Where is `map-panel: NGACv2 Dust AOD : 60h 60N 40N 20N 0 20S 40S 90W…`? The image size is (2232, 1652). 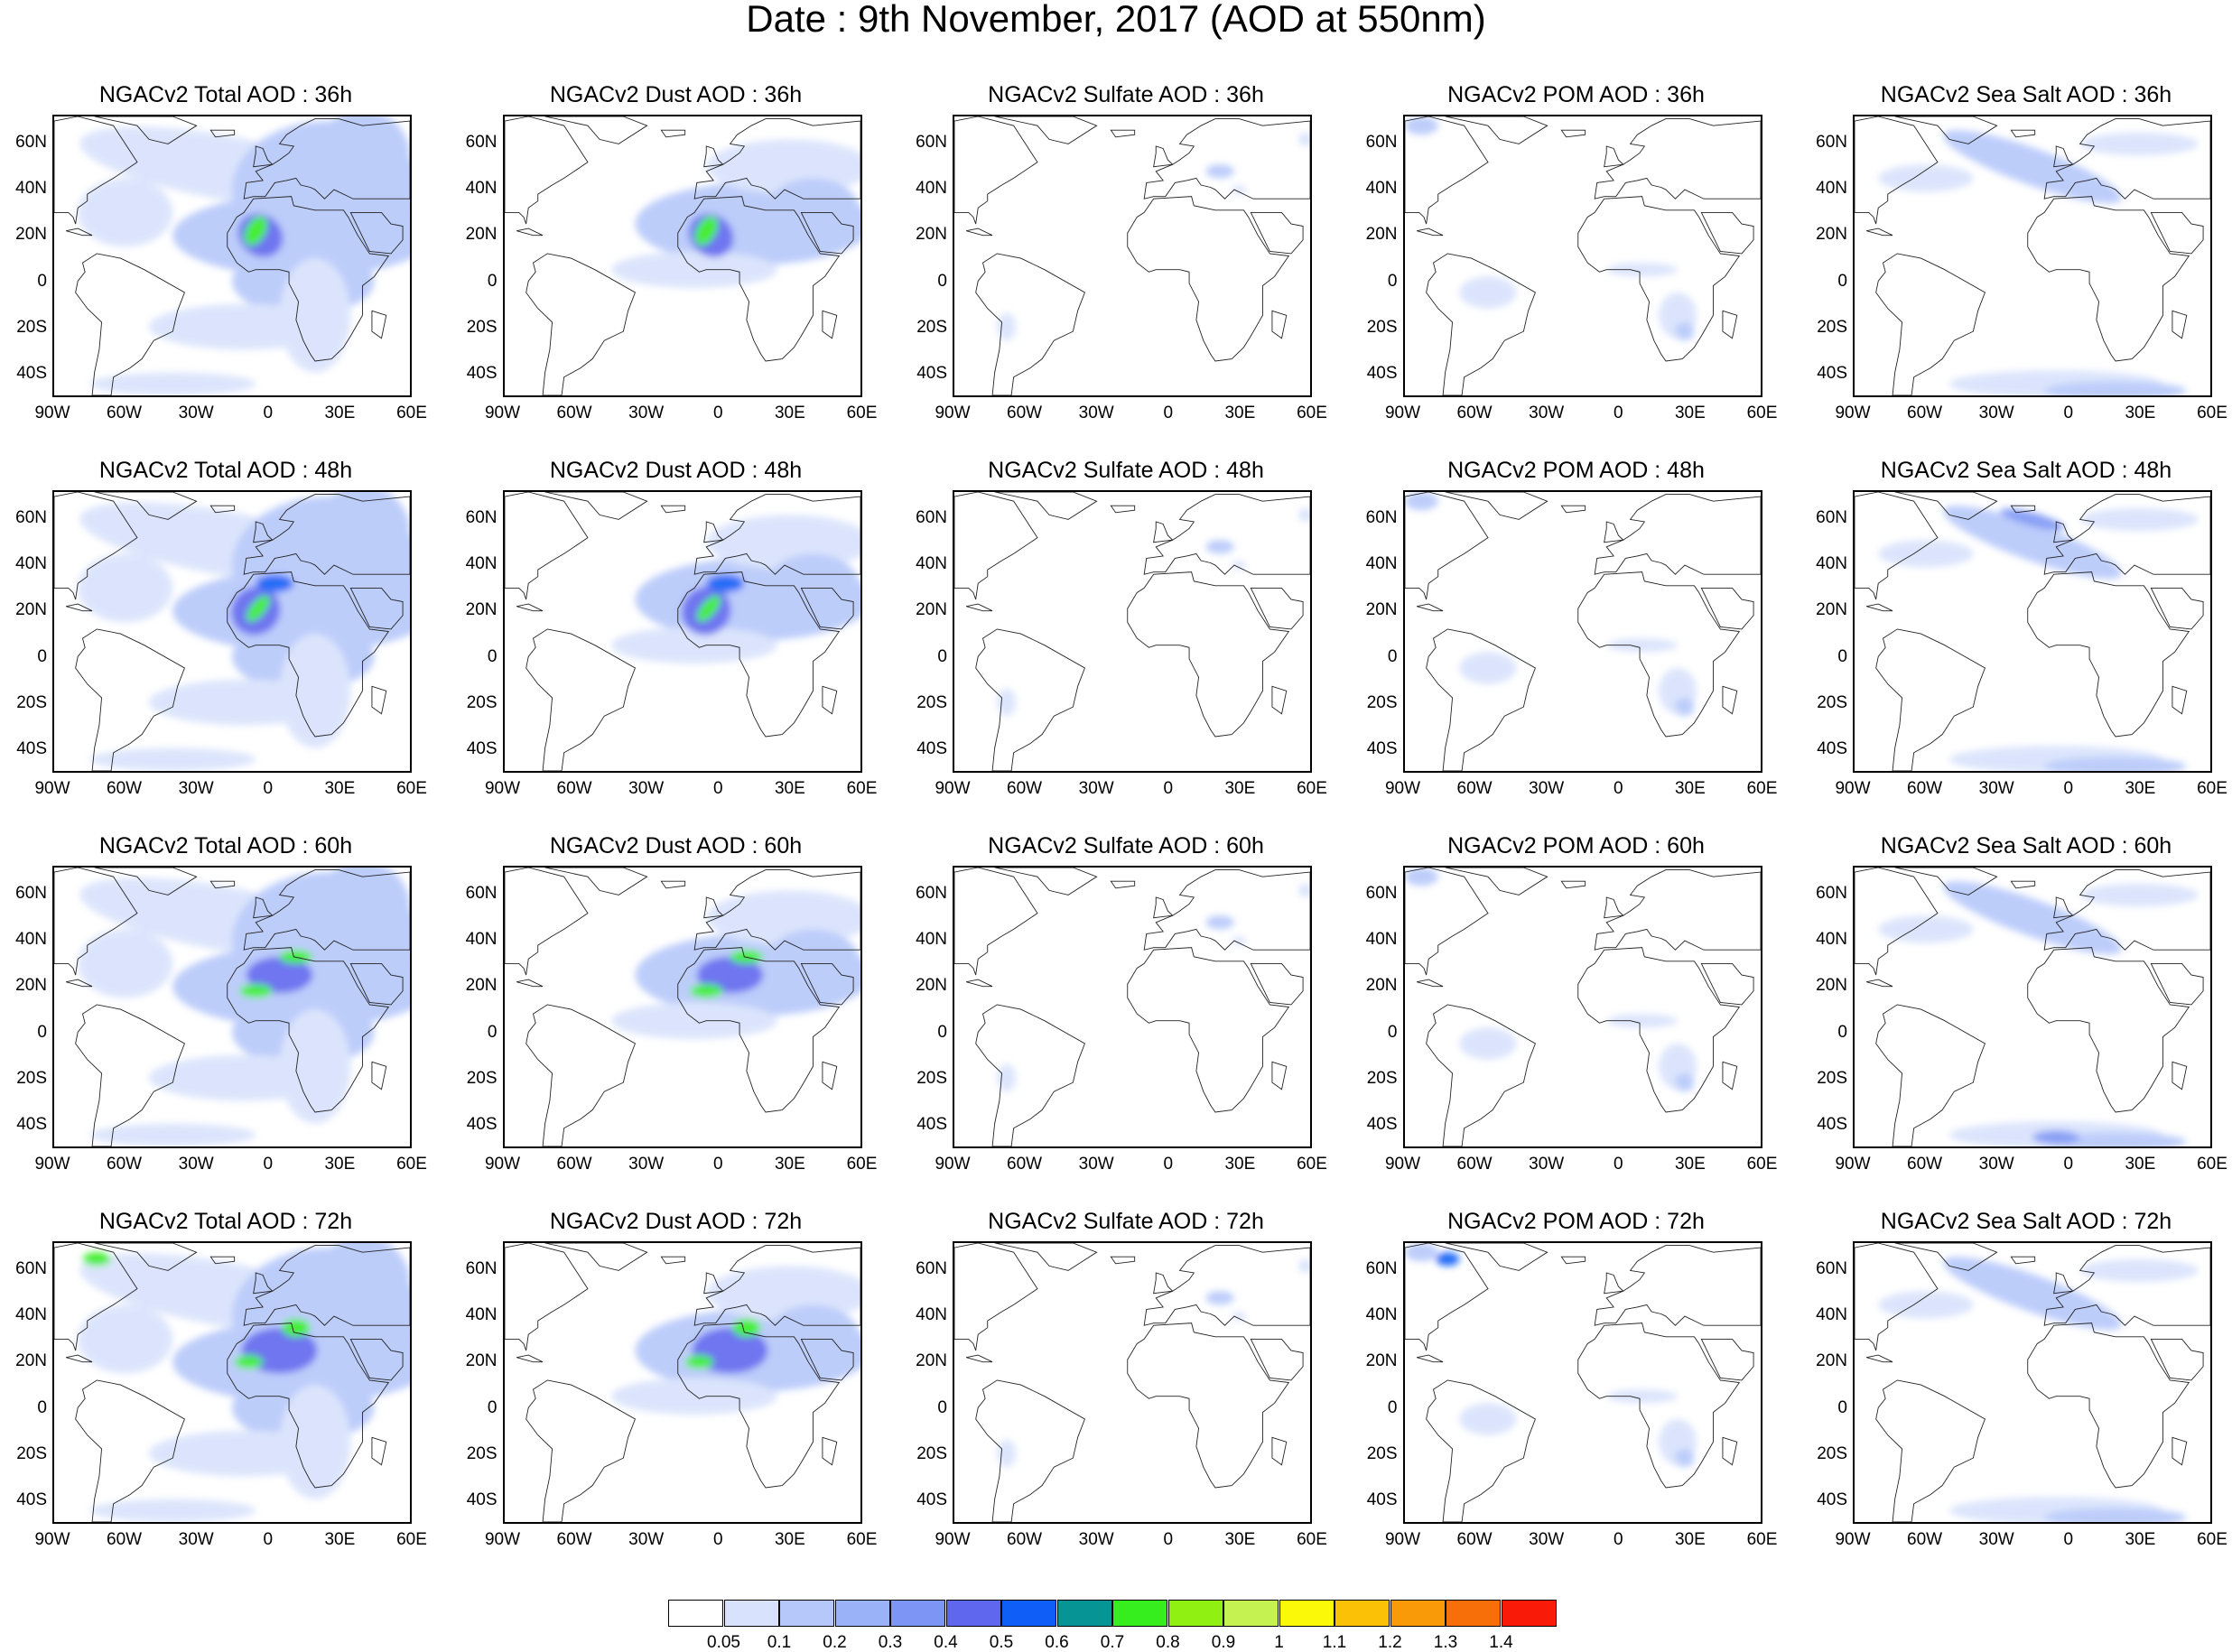
map-panel: NGACv2 Dust AOD : 60h 60N 40N 20N 0 20S 40S 90W… is located at coordinates (676, 1020).